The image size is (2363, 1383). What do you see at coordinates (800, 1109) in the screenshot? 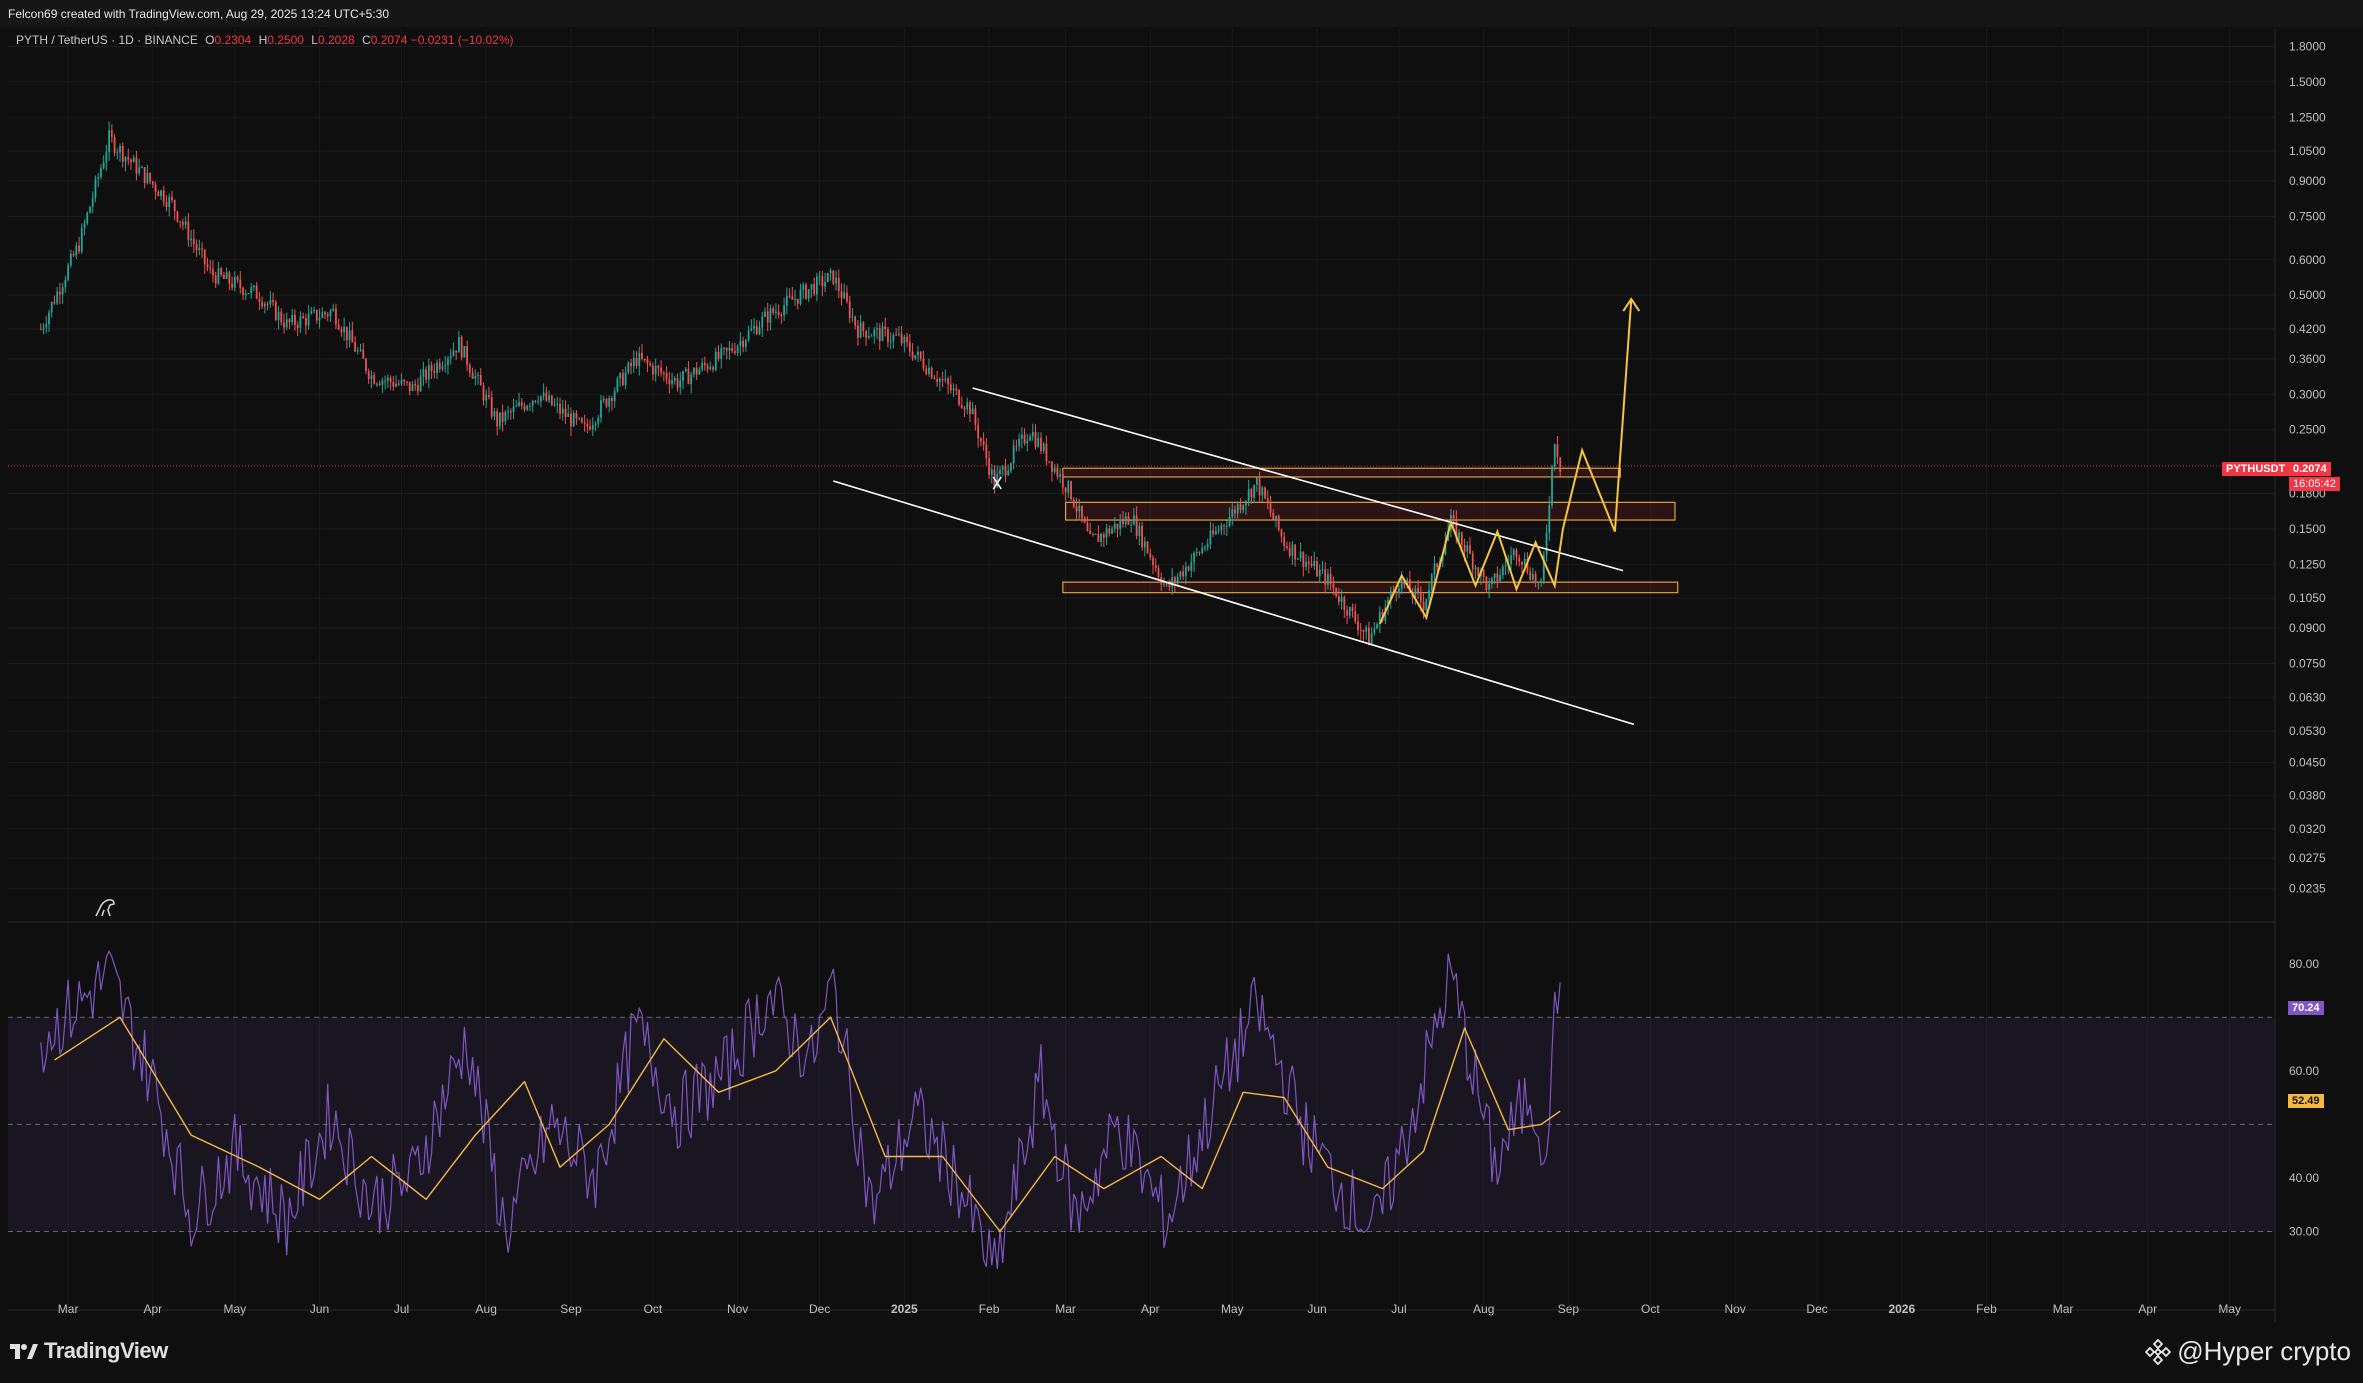
I see `rsi-line` at bounding box center [800, 1109].